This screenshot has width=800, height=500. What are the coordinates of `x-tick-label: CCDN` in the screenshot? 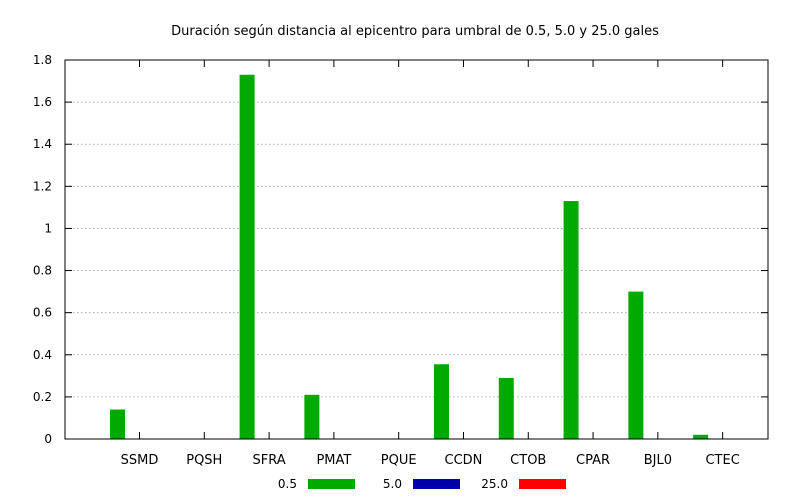 It's located at (464, 460).